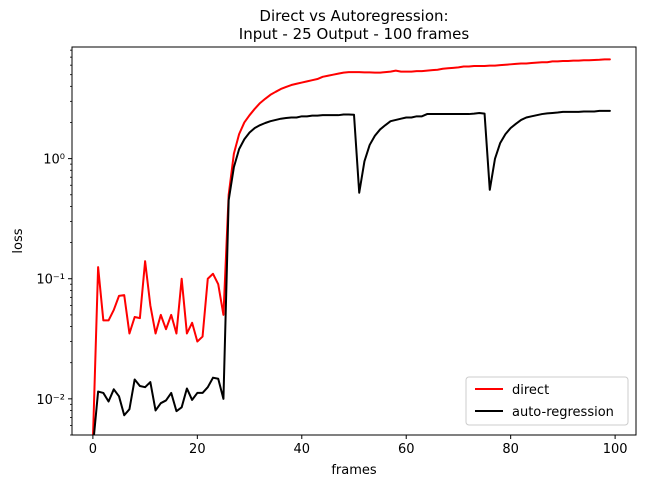  Describe the element at coordinates (358, 446) in the screenshot. I see `x-axis-ticks: 0 20 40 60 80 100` at that location.